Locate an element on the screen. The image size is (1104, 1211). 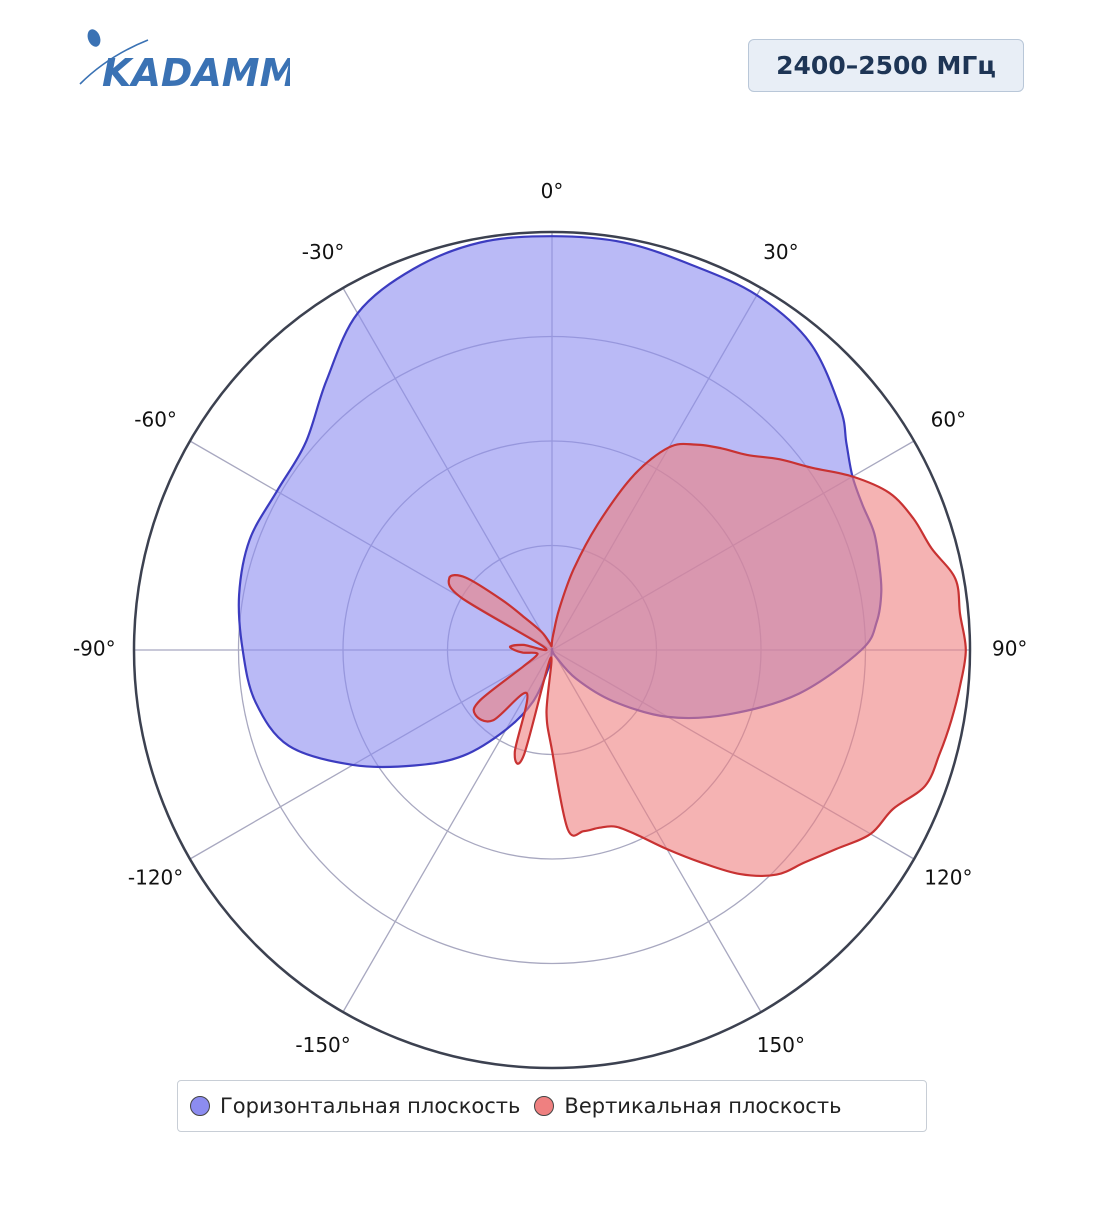
angular-tick-label: -30° is located at coordinates (323, 252).